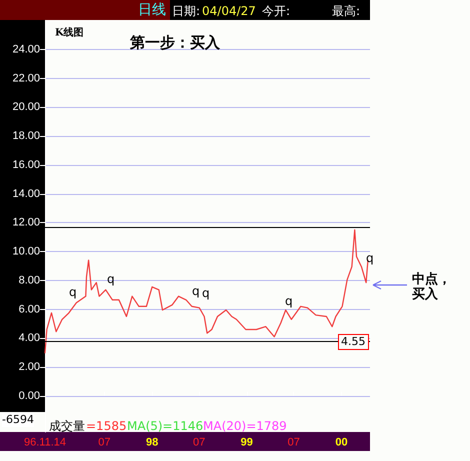 Image resolution: width=470 pixels, height=461 pixels. I want to click on y-tick-label: 16.00, so click(26, 164).